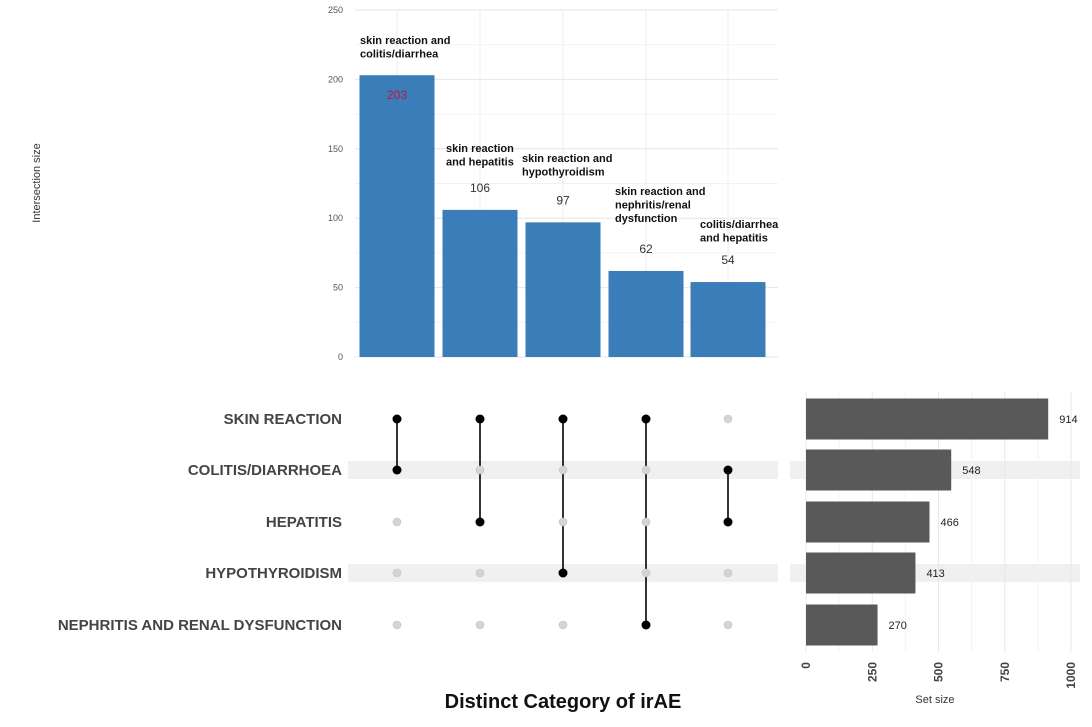  Describe the element at coordinates (397, 95) in the screenshot. I see `bar-value-label: 203` at that location.